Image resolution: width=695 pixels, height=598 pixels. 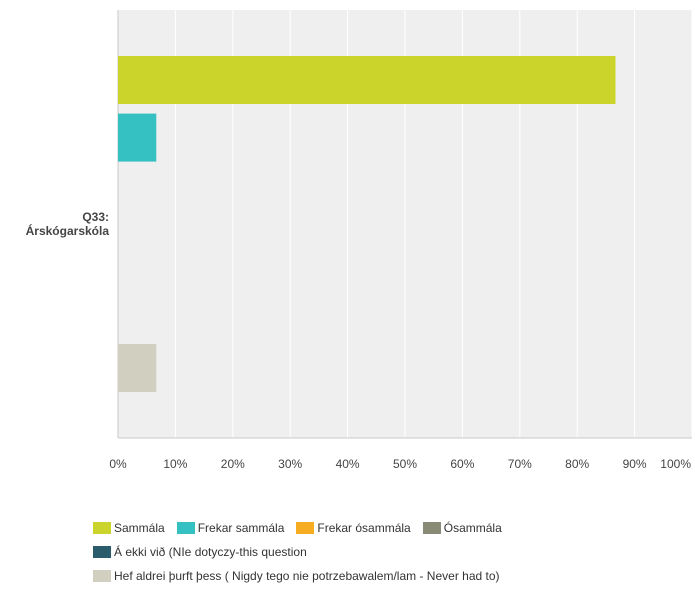 What do you see at coordinates (472, 528) in the screenshot?
I see `legend-label-osammala: Ósammála` at bounding box center [472, 528].